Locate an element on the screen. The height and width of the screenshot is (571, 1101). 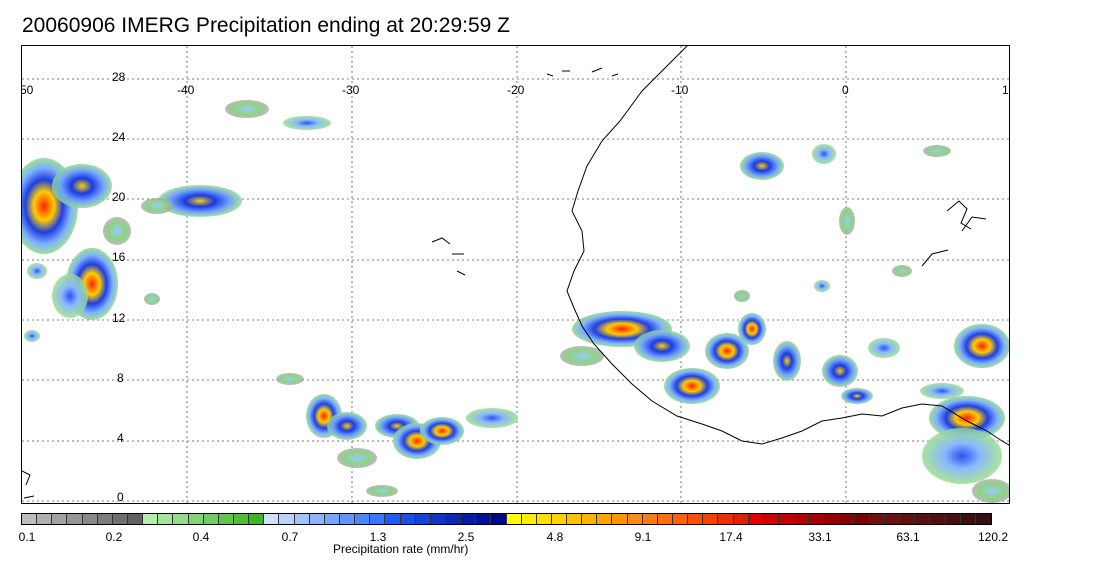
lat-labels: 28 24 20 16 12 8 4 0 is located at coordinates (119, 287).